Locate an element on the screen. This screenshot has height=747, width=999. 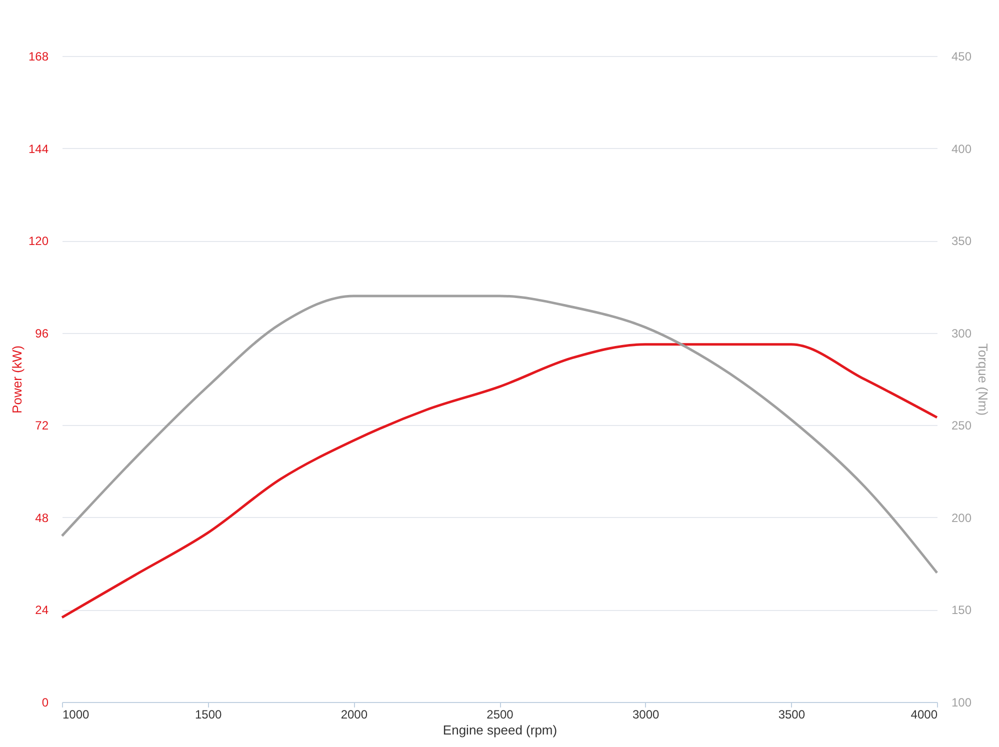
y-axis-title: Power (kW) is located at coordinates (16, 380).